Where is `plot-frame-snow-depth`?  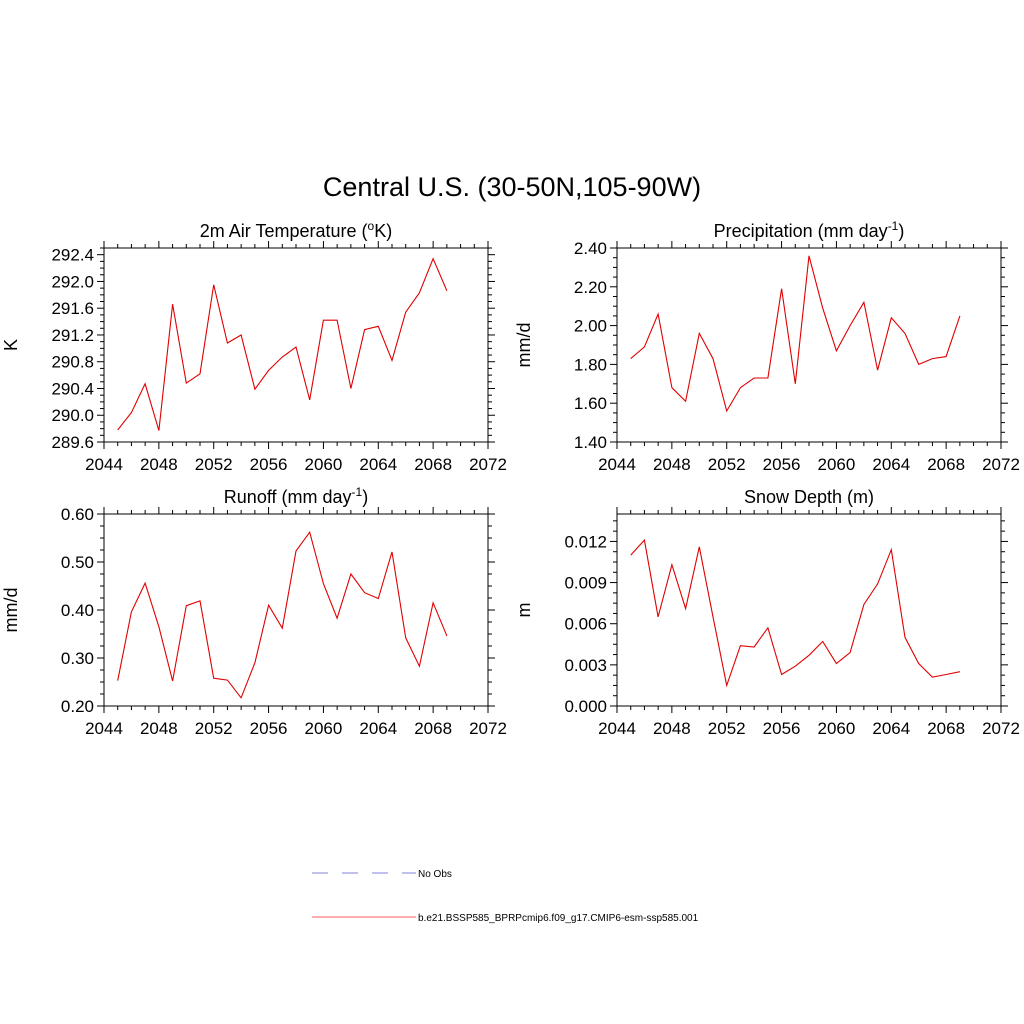 plot-frame-snow-depth is located at coordinates (809, 610).